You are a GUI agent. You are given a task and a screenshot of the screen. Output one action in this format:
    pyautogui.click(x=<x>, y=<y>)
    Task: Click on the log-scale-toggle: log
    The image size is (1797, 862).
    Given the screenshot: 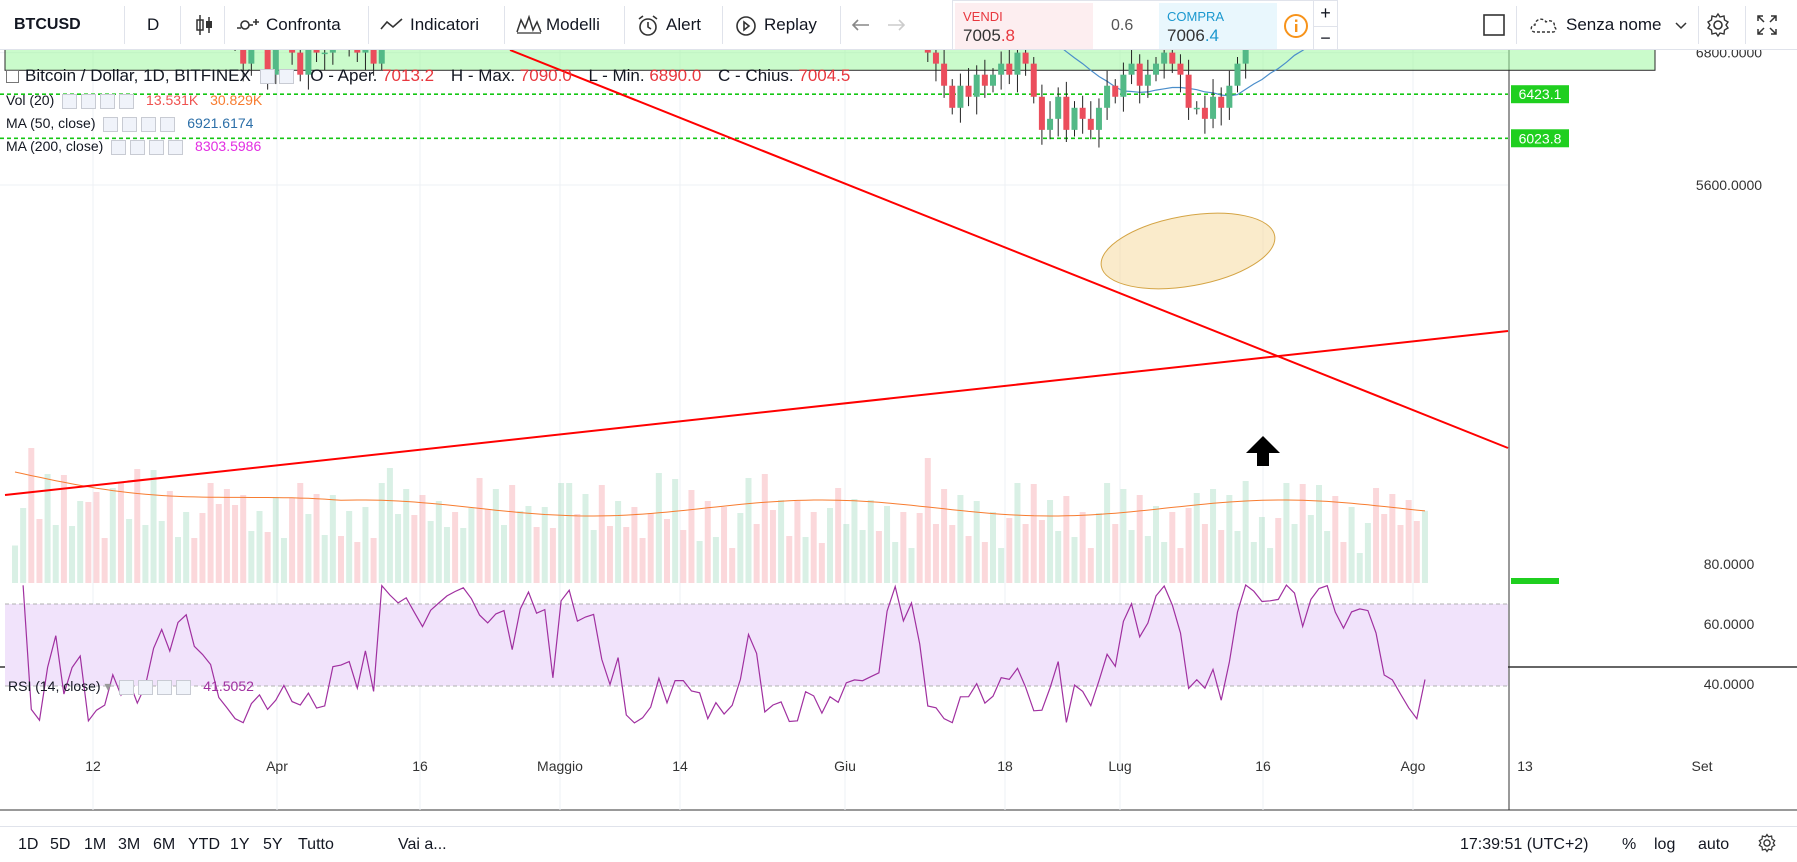 What is the action you would take?
    pyautogui.click(x=1665, y=844)
    